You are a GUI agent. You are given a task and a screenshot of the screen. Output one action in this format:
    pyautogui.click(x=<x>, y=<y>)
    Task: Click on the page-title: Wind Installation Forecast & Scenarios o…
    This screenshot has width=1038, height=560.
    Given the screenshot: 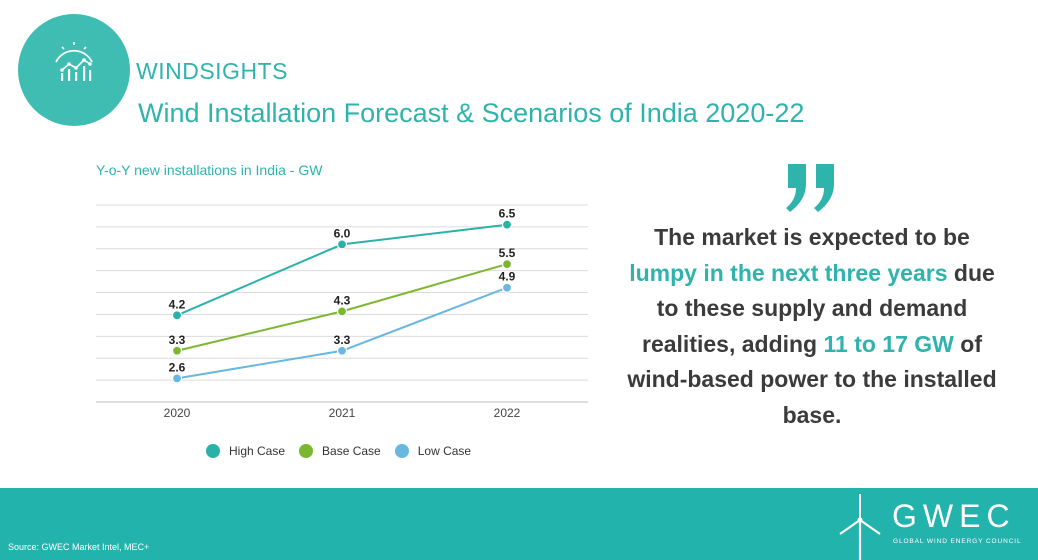 What is the action you would take?
    pyautogui.click(x=471, y=113)
    